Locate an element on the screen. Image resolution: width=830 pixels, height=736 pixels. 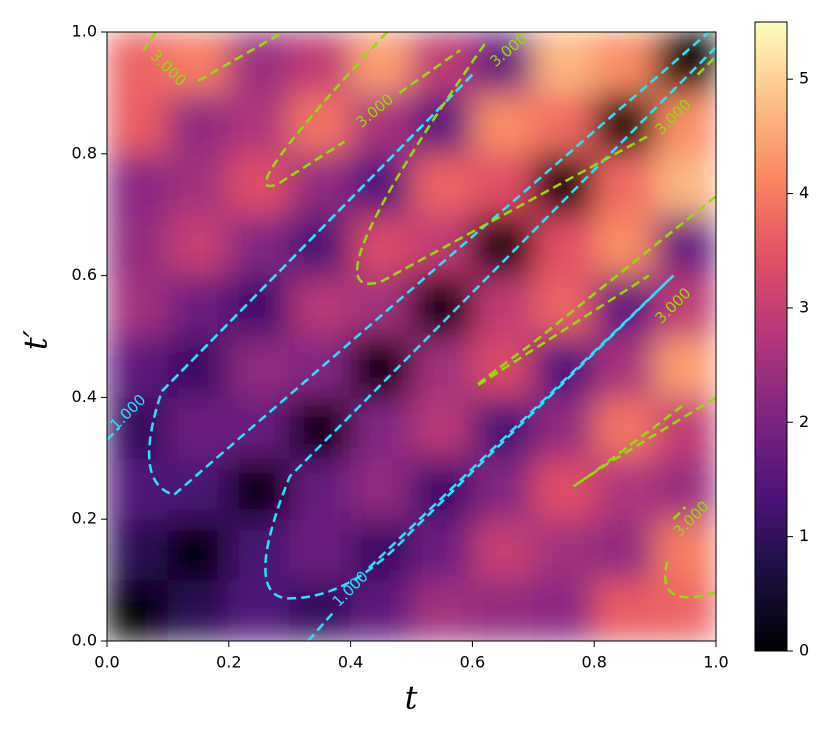
x-tick-label: 1.0 is located at coordinates (715, 662).